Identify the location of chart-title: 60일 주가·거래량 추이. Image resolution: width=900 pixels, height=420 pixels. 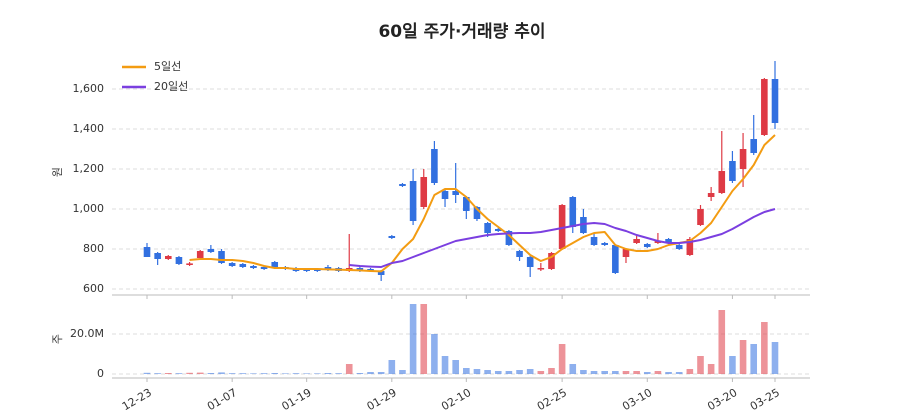
(461, 32).